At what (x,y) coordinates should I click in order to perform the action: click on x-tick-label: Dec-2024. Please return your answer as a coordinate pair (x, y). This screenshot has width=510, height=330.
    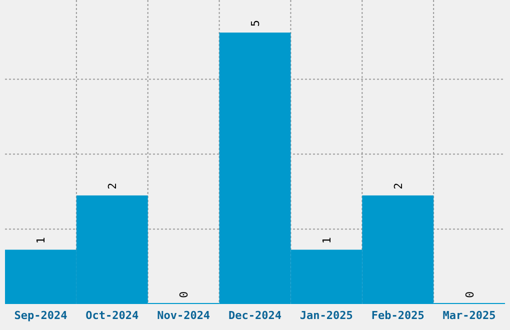
    Looking at the image, I should click on (255, 315).